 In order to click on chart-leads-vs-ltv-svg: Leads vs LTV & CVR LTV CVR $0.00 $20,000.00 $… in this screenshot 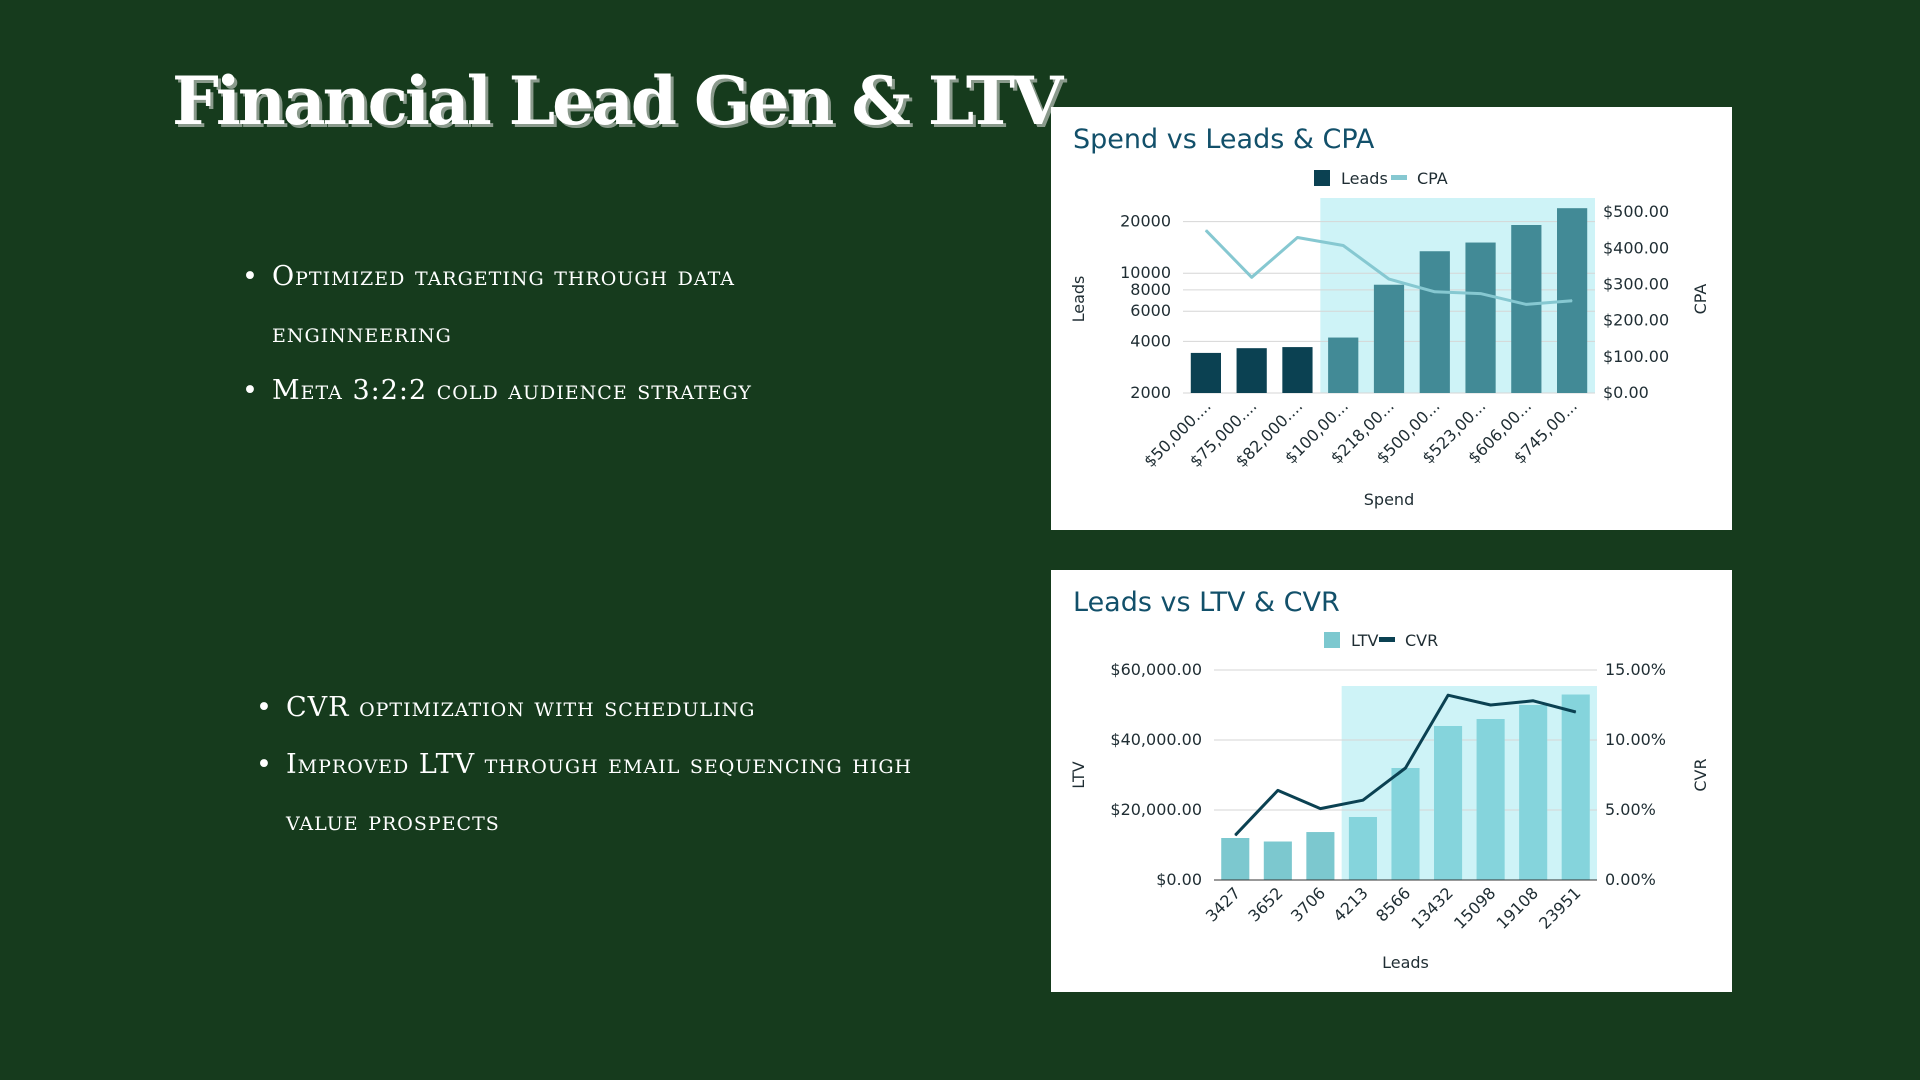, I will do `click(1389, 779)`.